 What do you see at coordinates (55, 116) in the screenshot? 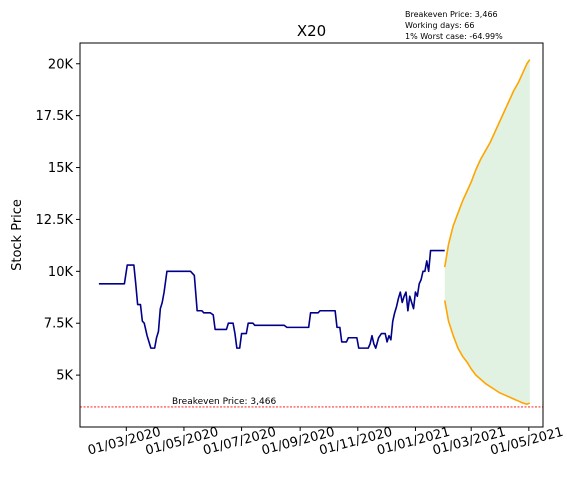
I see `y-tick-label: 17.5K` at bounding box center [55, 116].